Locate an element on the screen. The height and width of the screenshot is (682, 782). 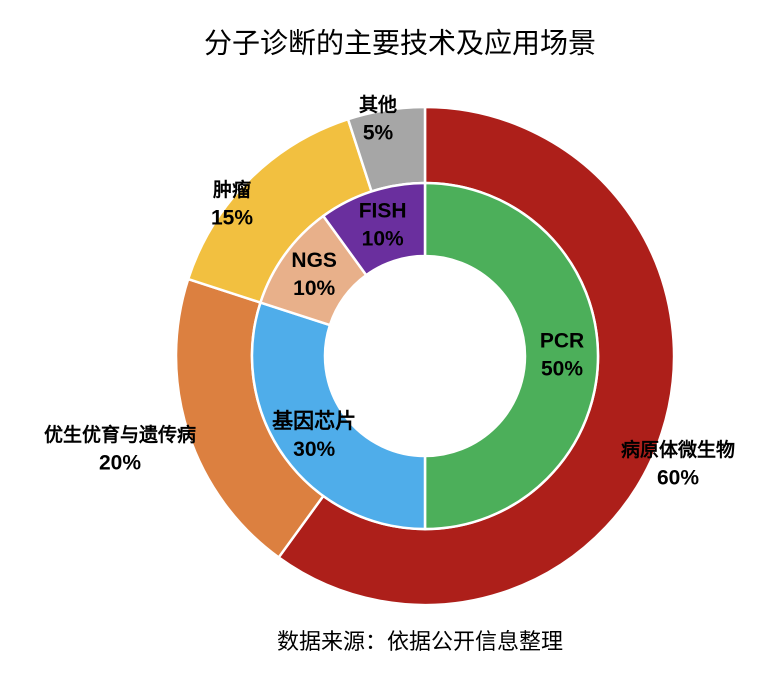
segment-label: 基因芯片 is located at coordinates (314, 421).